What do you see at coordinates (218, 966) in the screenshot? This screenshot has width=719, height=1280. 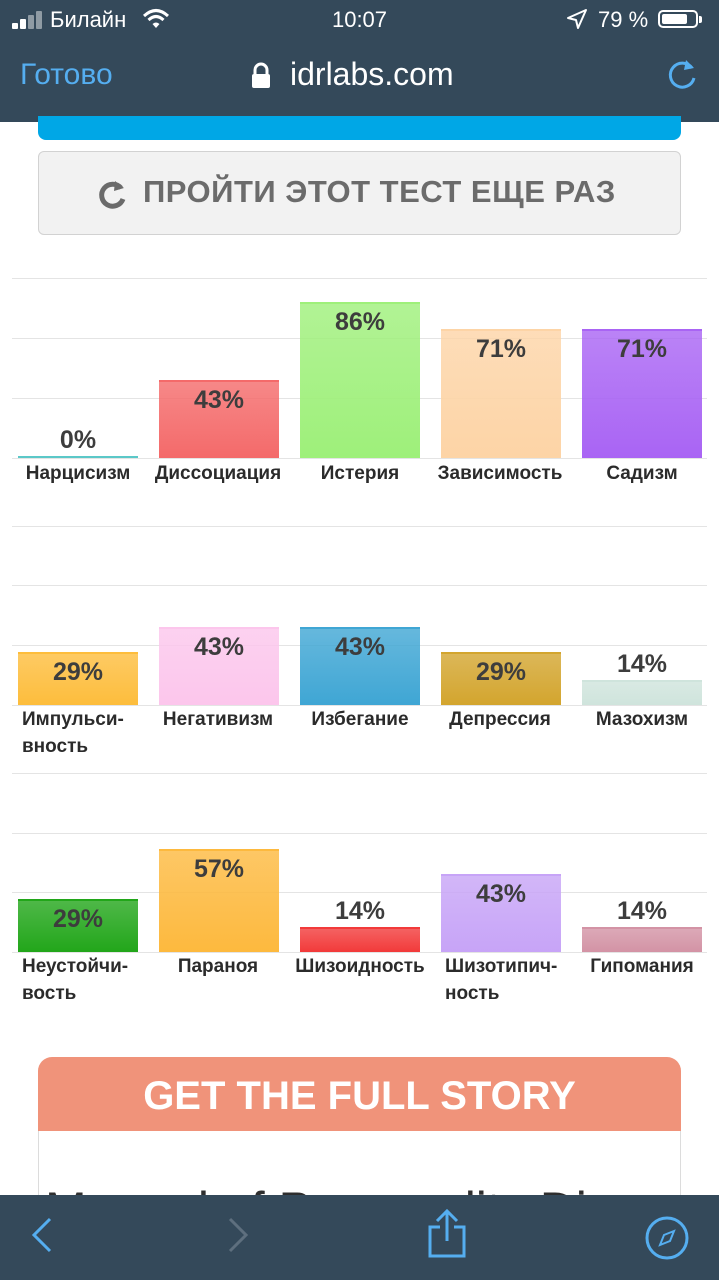 I see `category-label: Параноя` at bounding box center [218, 966].